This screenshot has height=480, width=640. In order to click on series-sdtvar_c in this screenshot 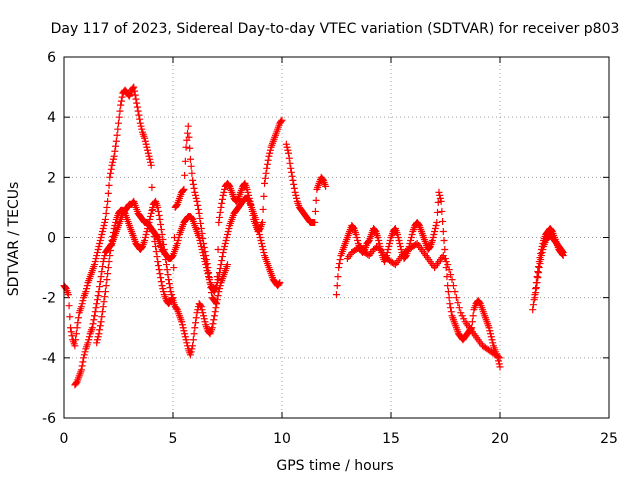, I will do `click(162, 278)`.